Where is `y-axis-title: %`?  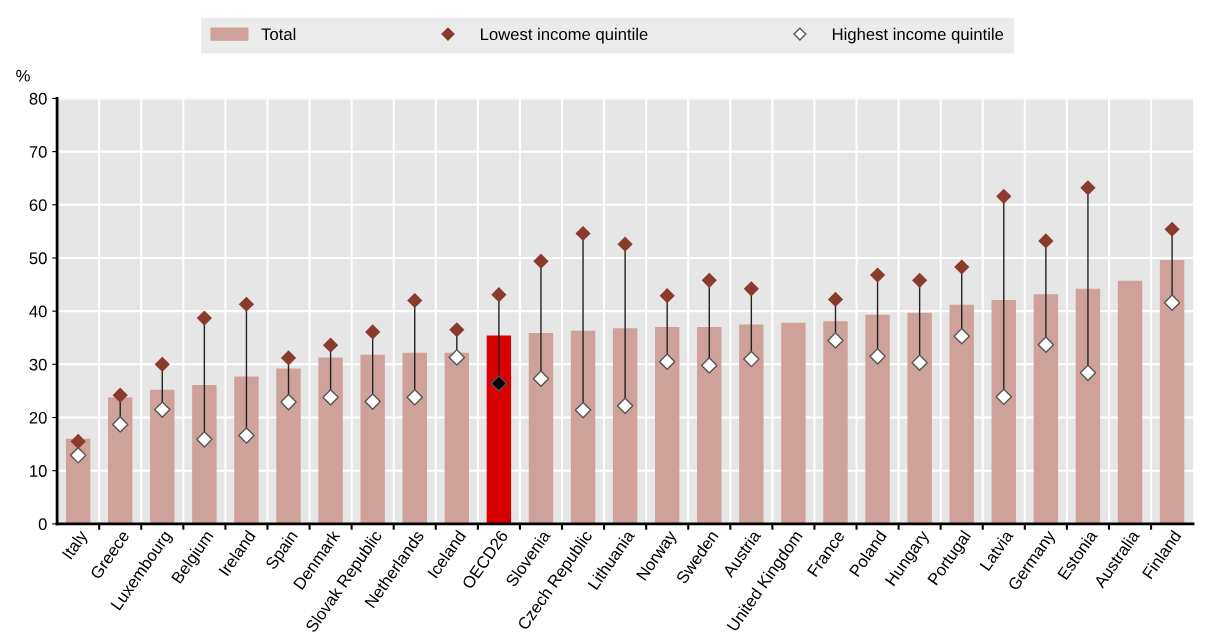 y-axis-title: % is located at coordinates (23, 75).